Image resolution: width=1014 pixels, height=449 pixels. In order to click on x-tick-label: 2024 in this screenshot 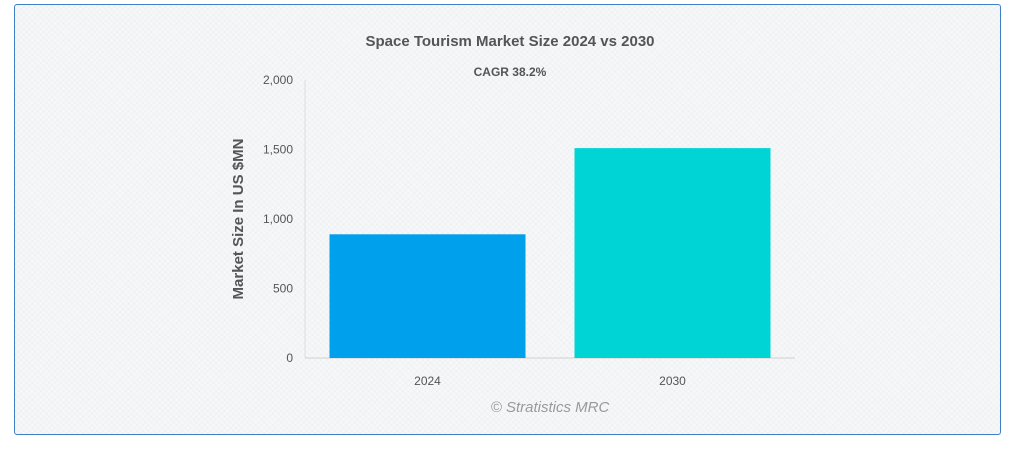, I will do `click(427, 381)`.